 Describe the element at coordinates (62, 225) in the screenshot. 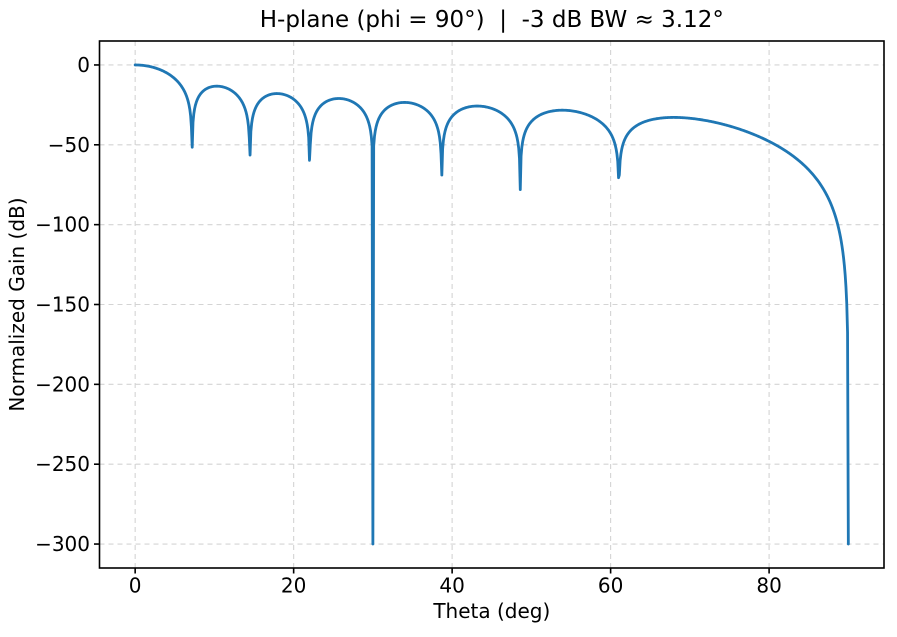

I see `y-tick-label--100: −100` at that location.